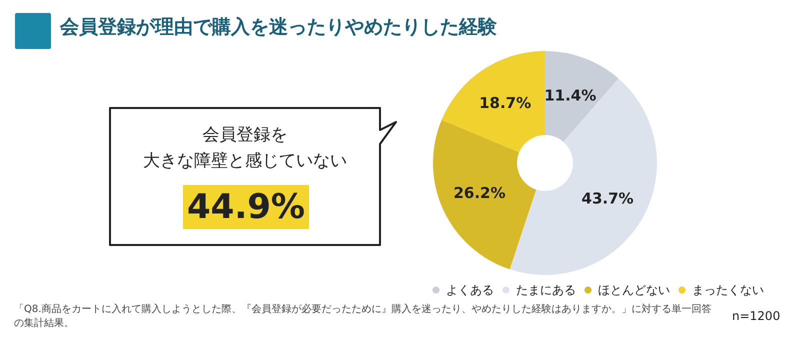 This screenshot has height=349, width=800. I want to click on data-label: 11.4%, so click(570, 95).